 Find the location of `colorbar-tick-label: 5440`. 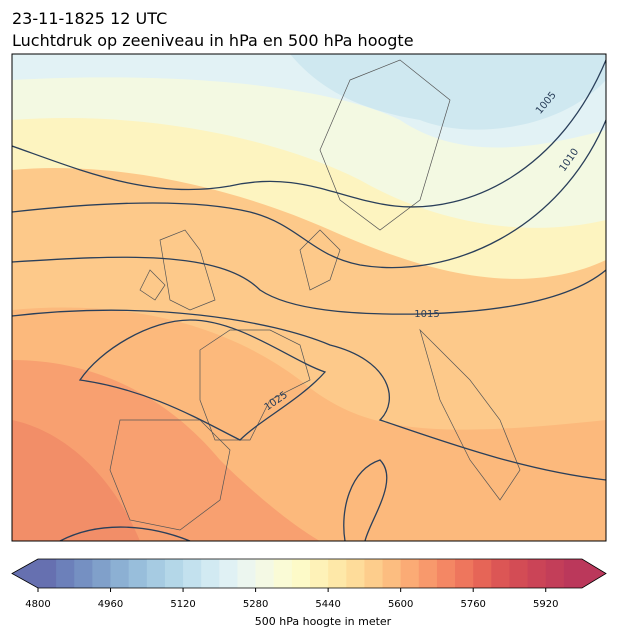

colorbar-tick-label: 5440 is located at coordinates (327, 604).